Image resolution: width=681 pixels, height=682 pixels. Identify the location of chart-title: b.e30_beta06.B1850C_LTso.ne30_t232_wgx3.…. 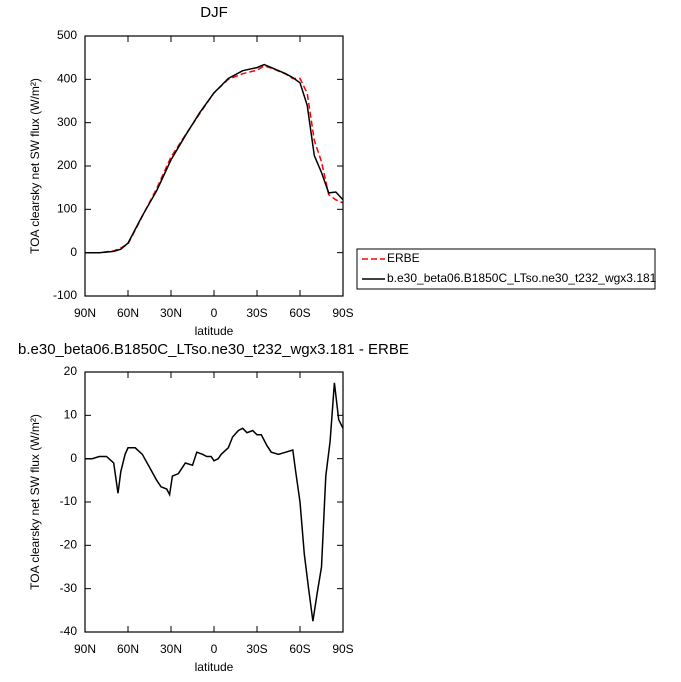
(213, 349).